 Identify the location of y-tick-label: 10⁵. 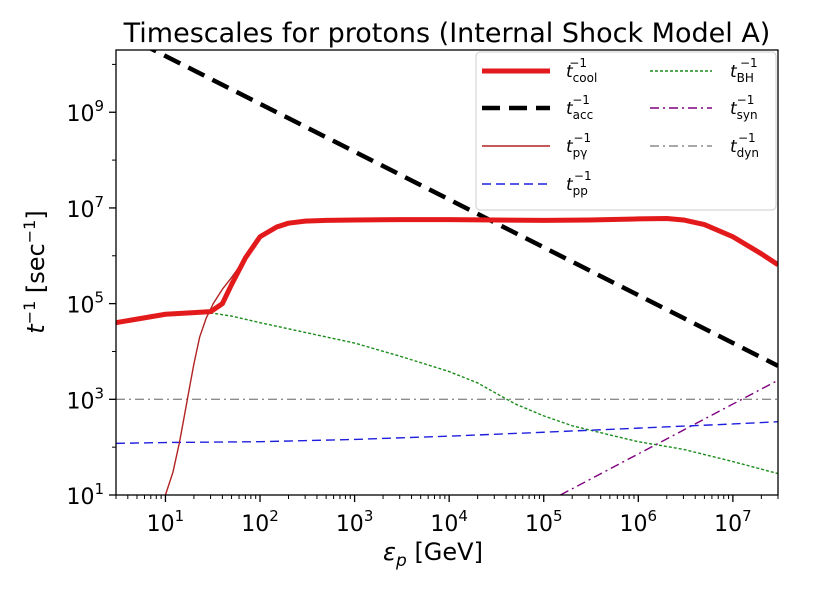
(85, 304).